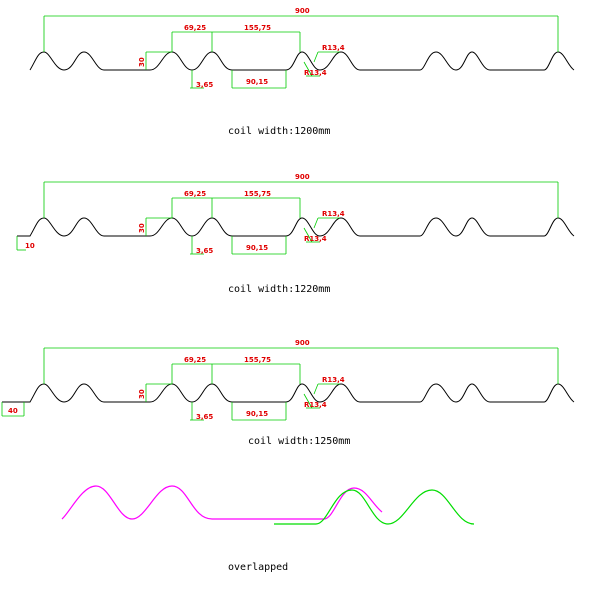 This screenshot has height=595, width=610. Describe the element at coordinates (299, 441) in the screenshot. I see `coil-width-caption: coil width:1250mm` at that location.